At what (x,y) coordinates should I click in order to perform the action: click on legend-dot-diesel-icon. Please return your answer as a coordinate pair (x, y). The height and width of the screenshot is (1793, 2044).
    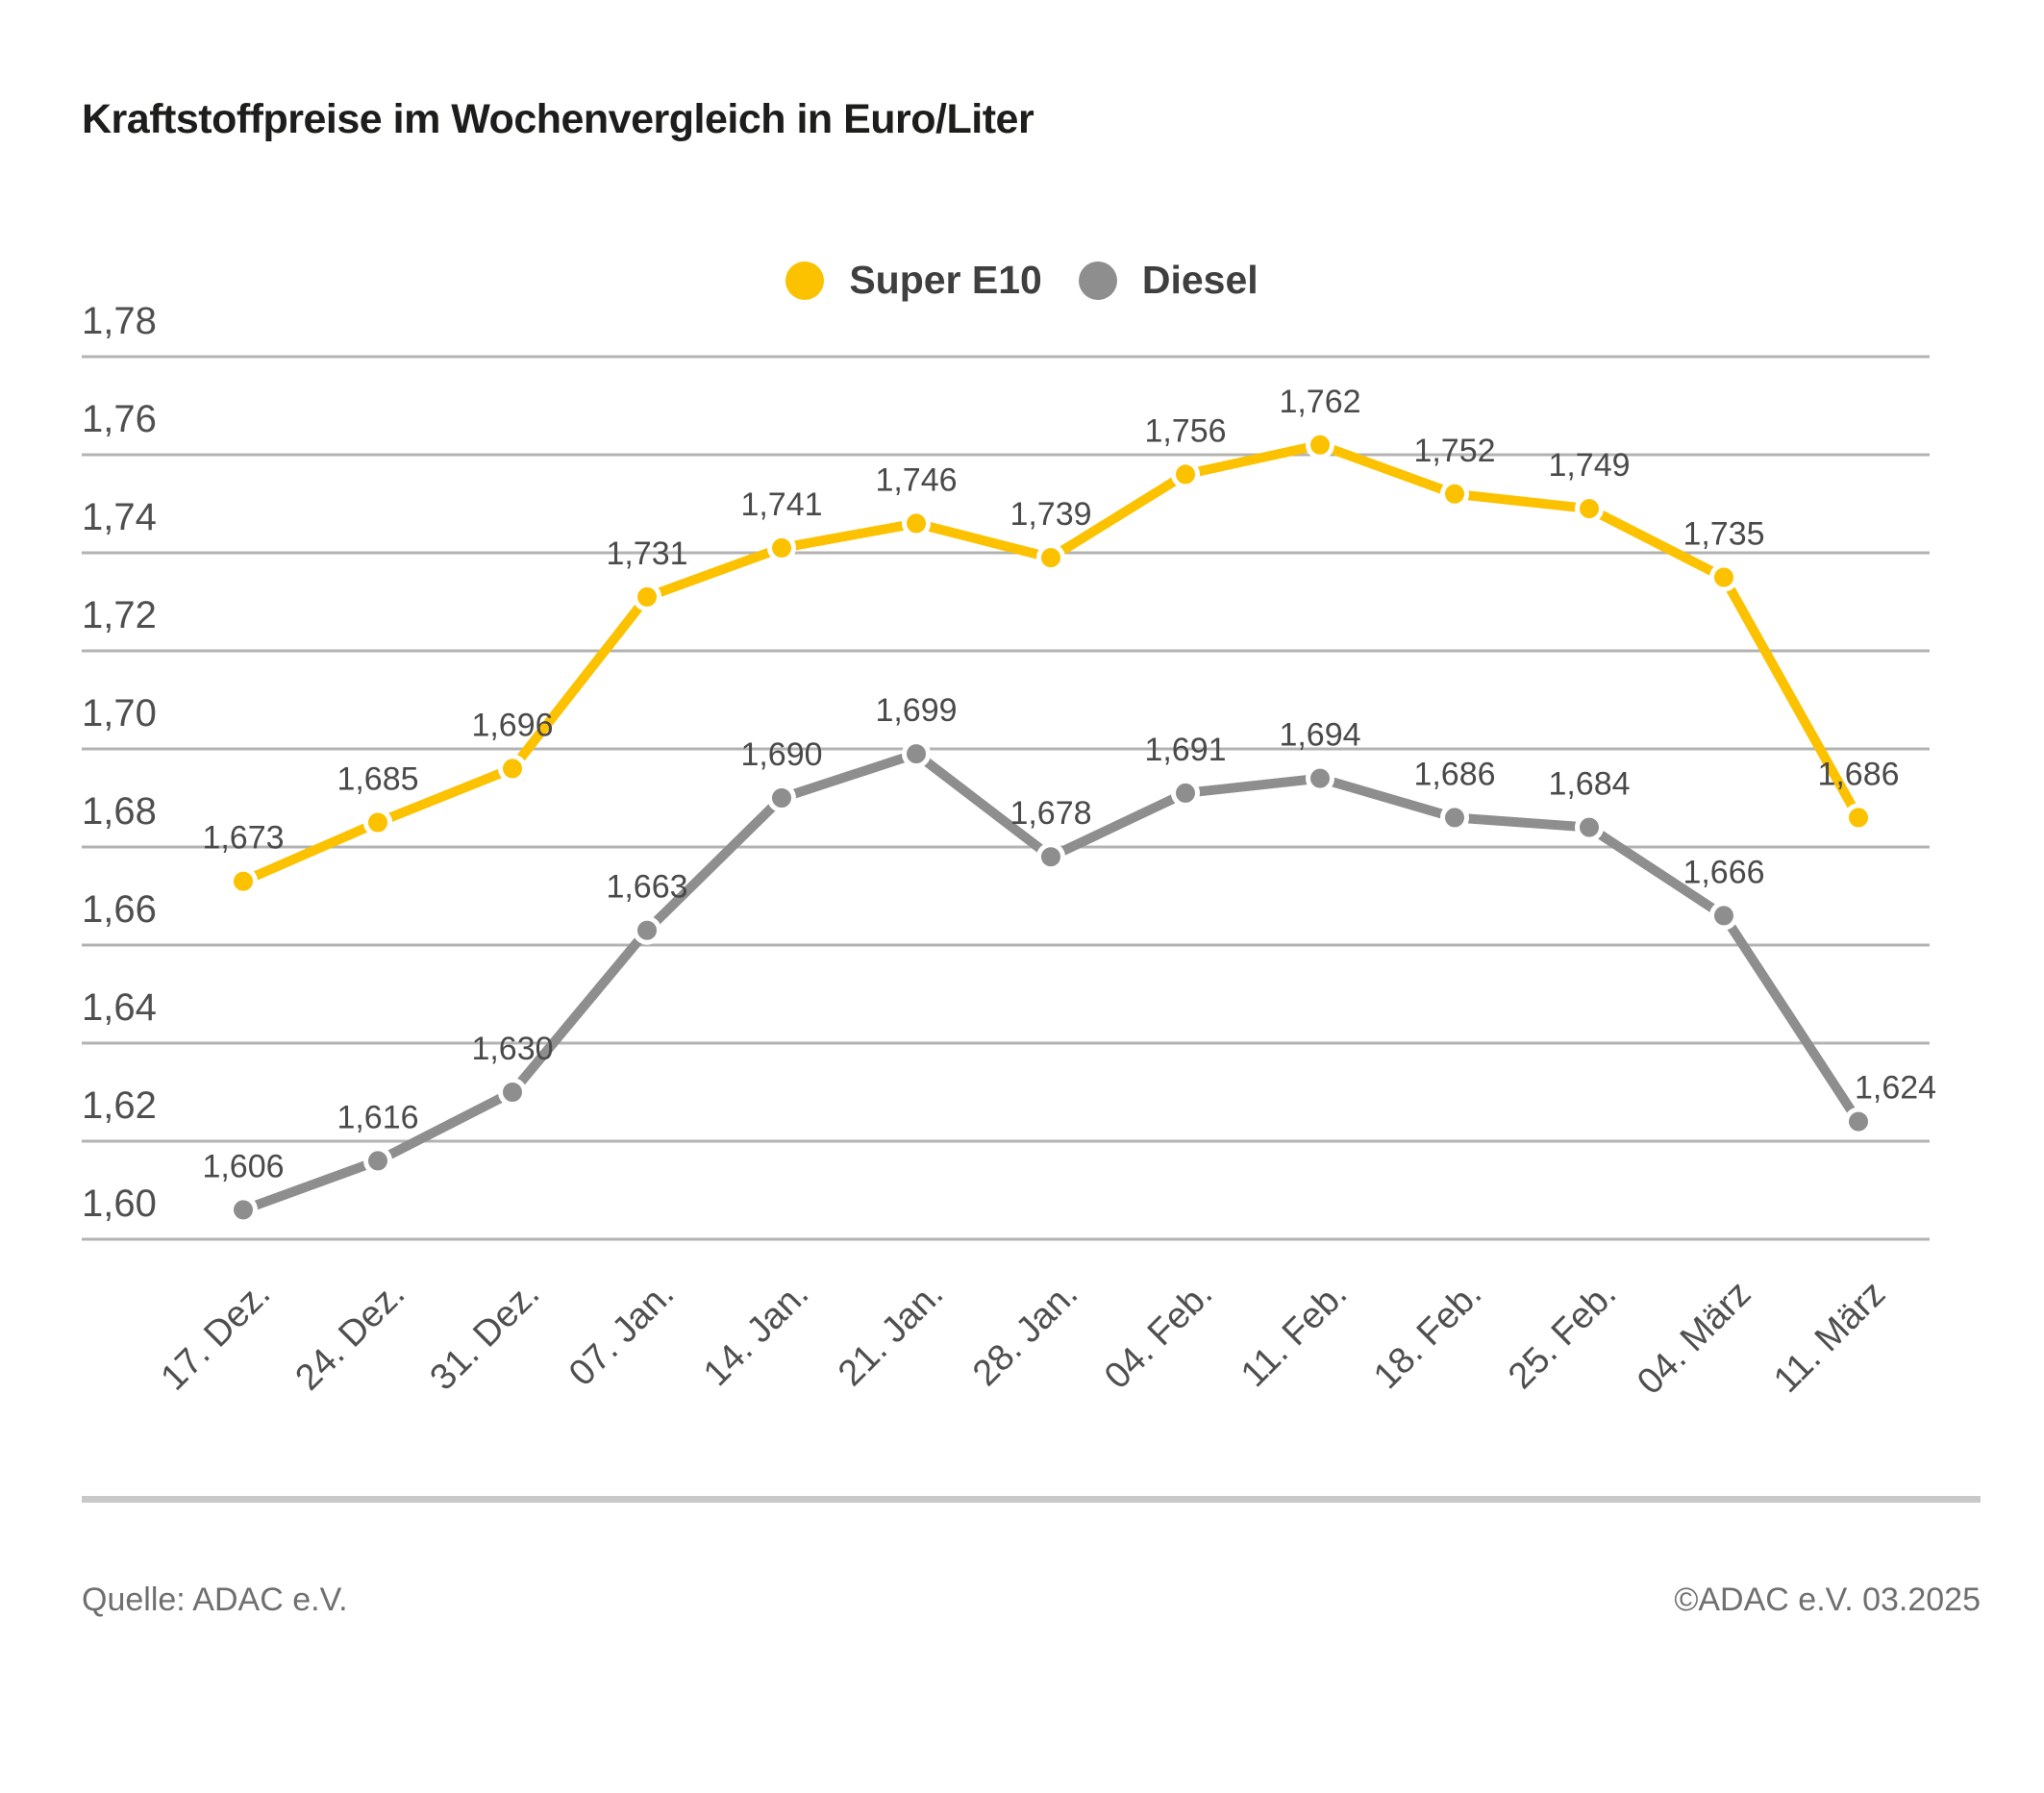
    Looking at the image, I should click on (1097, 280).